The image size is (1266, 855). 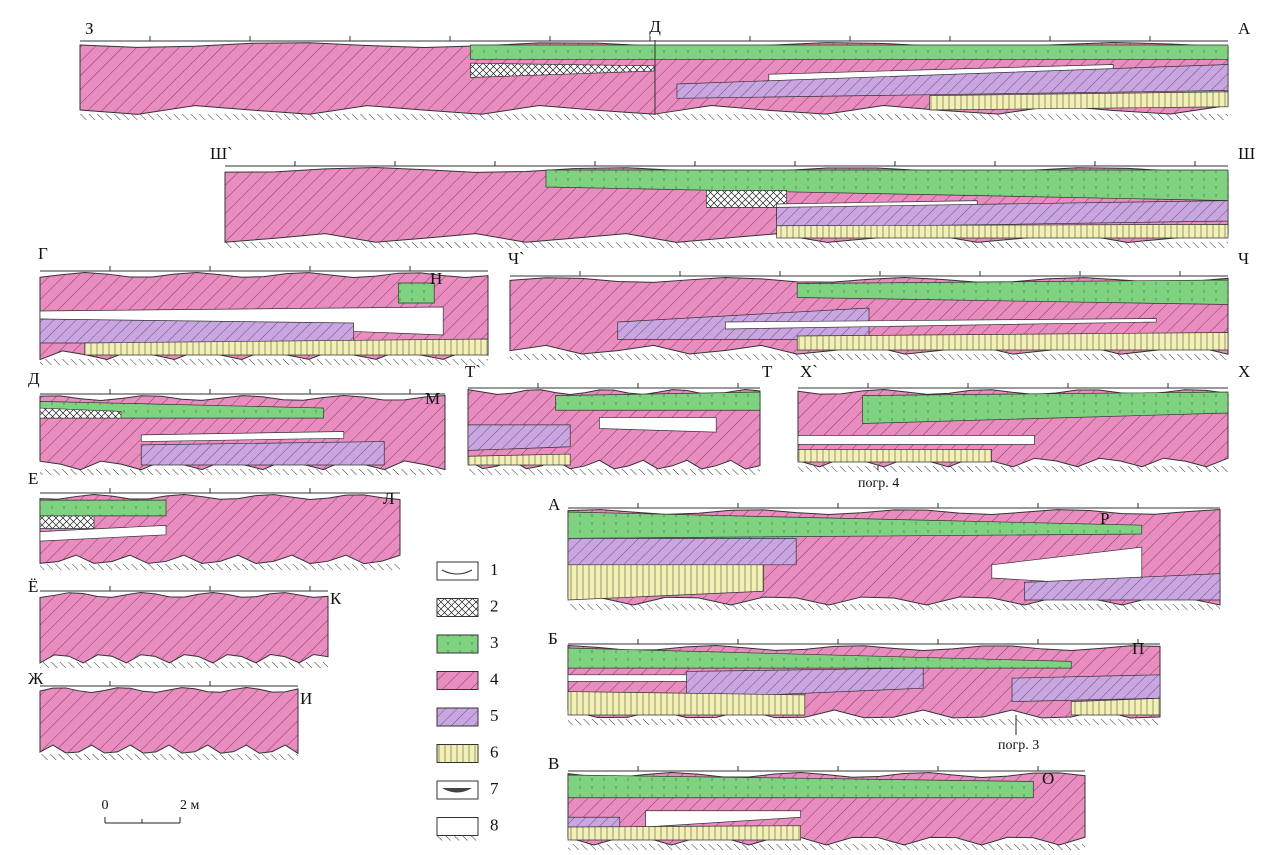 I want to click on section: ЖИ, so click(x=170, y=714).